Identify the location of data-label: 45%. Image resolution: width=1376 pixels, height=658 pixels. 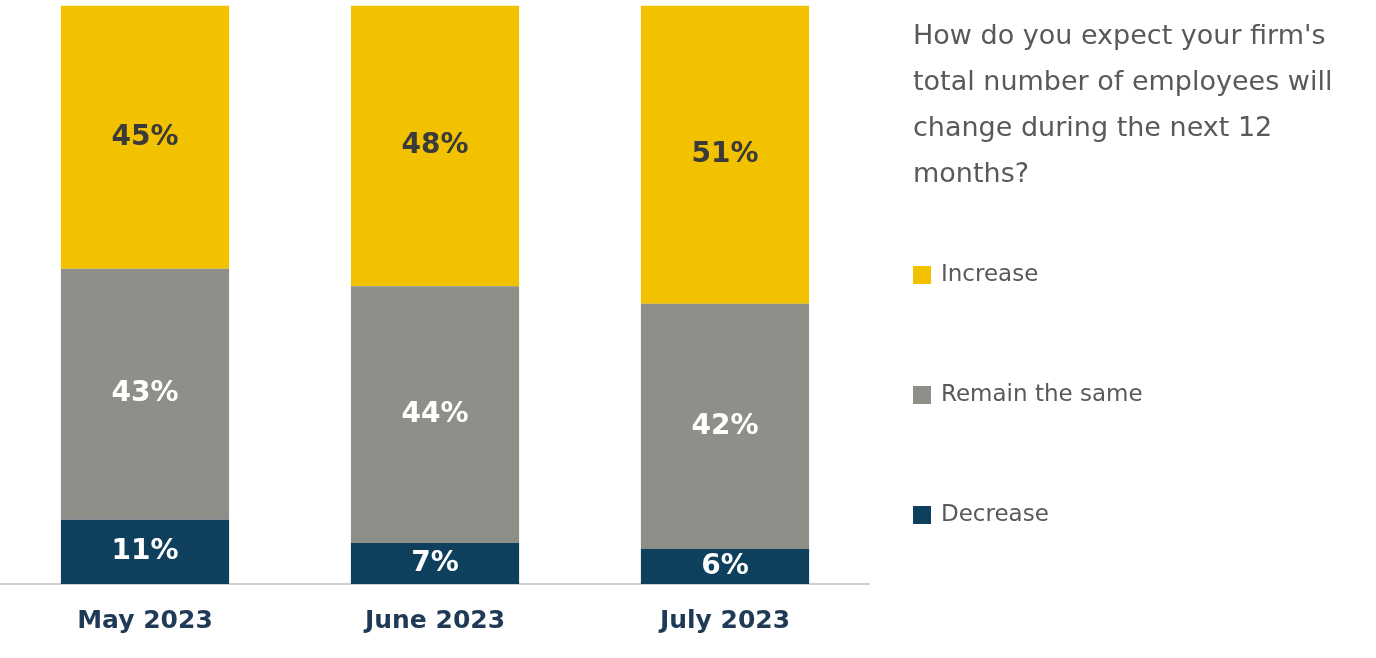
(145, 135).